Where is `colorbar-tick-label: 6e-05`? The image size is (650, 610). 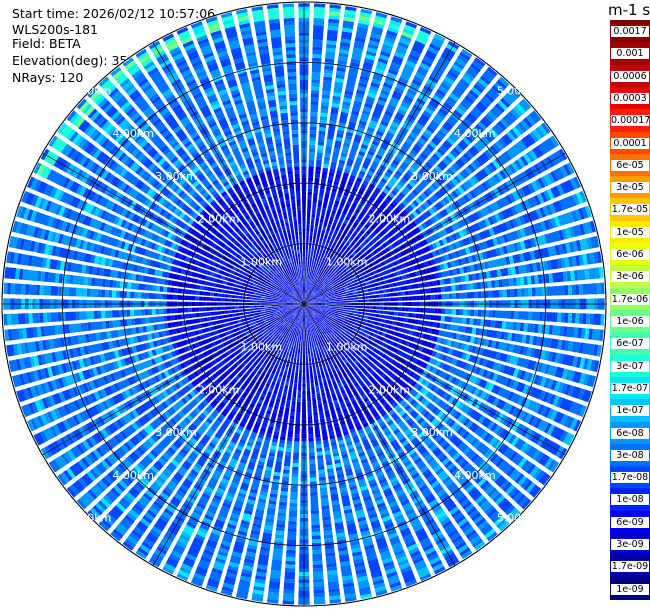 colorbar-tick-label: 6e-05 is located at coordinates (630, 165).